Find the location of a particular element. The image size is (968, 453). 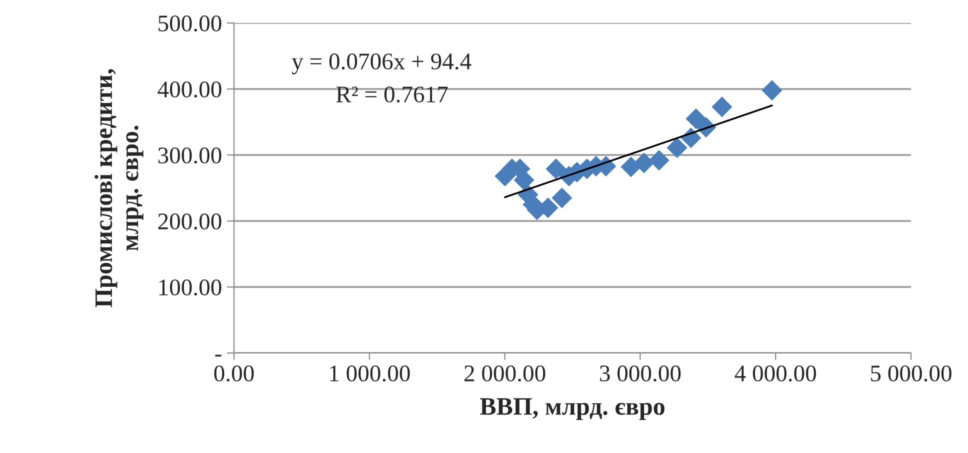

x-tick-label: 1 000.00 is located at coordinates (370, 373).